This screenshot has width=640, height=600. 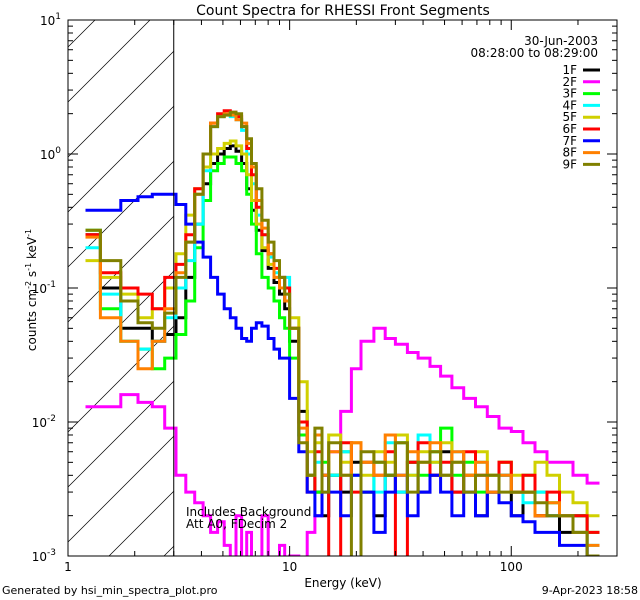 What do you see at coordinates (569, 129) in the screenshot?
I see `legend-label: 6F` at bounding box center [569, 129].